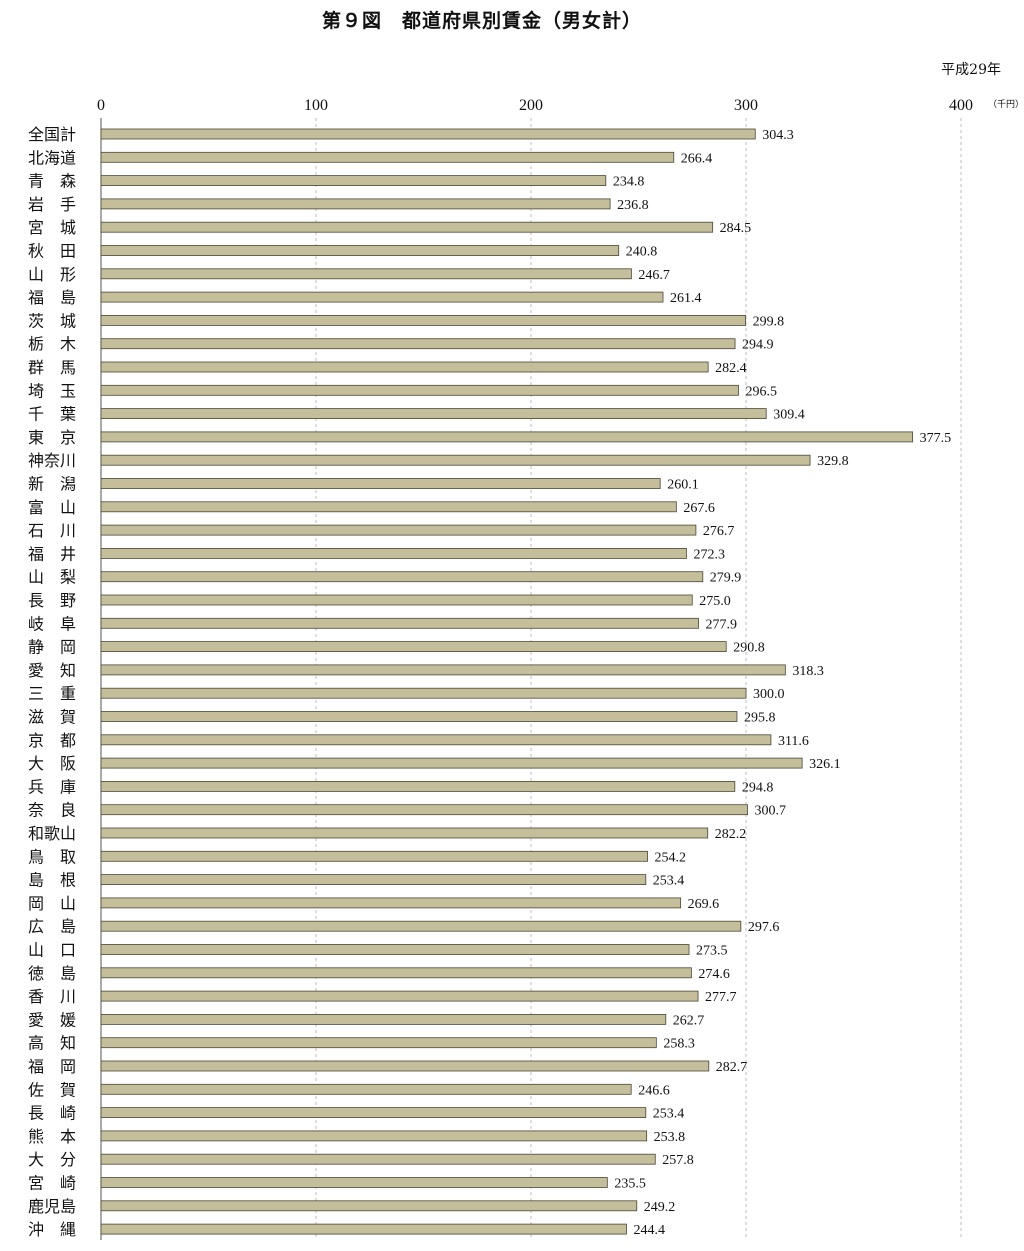  What do you see at coordinates (769, 321) in the screenshot?
I see `value-label: 299.8` at bounding box center [769, 321].